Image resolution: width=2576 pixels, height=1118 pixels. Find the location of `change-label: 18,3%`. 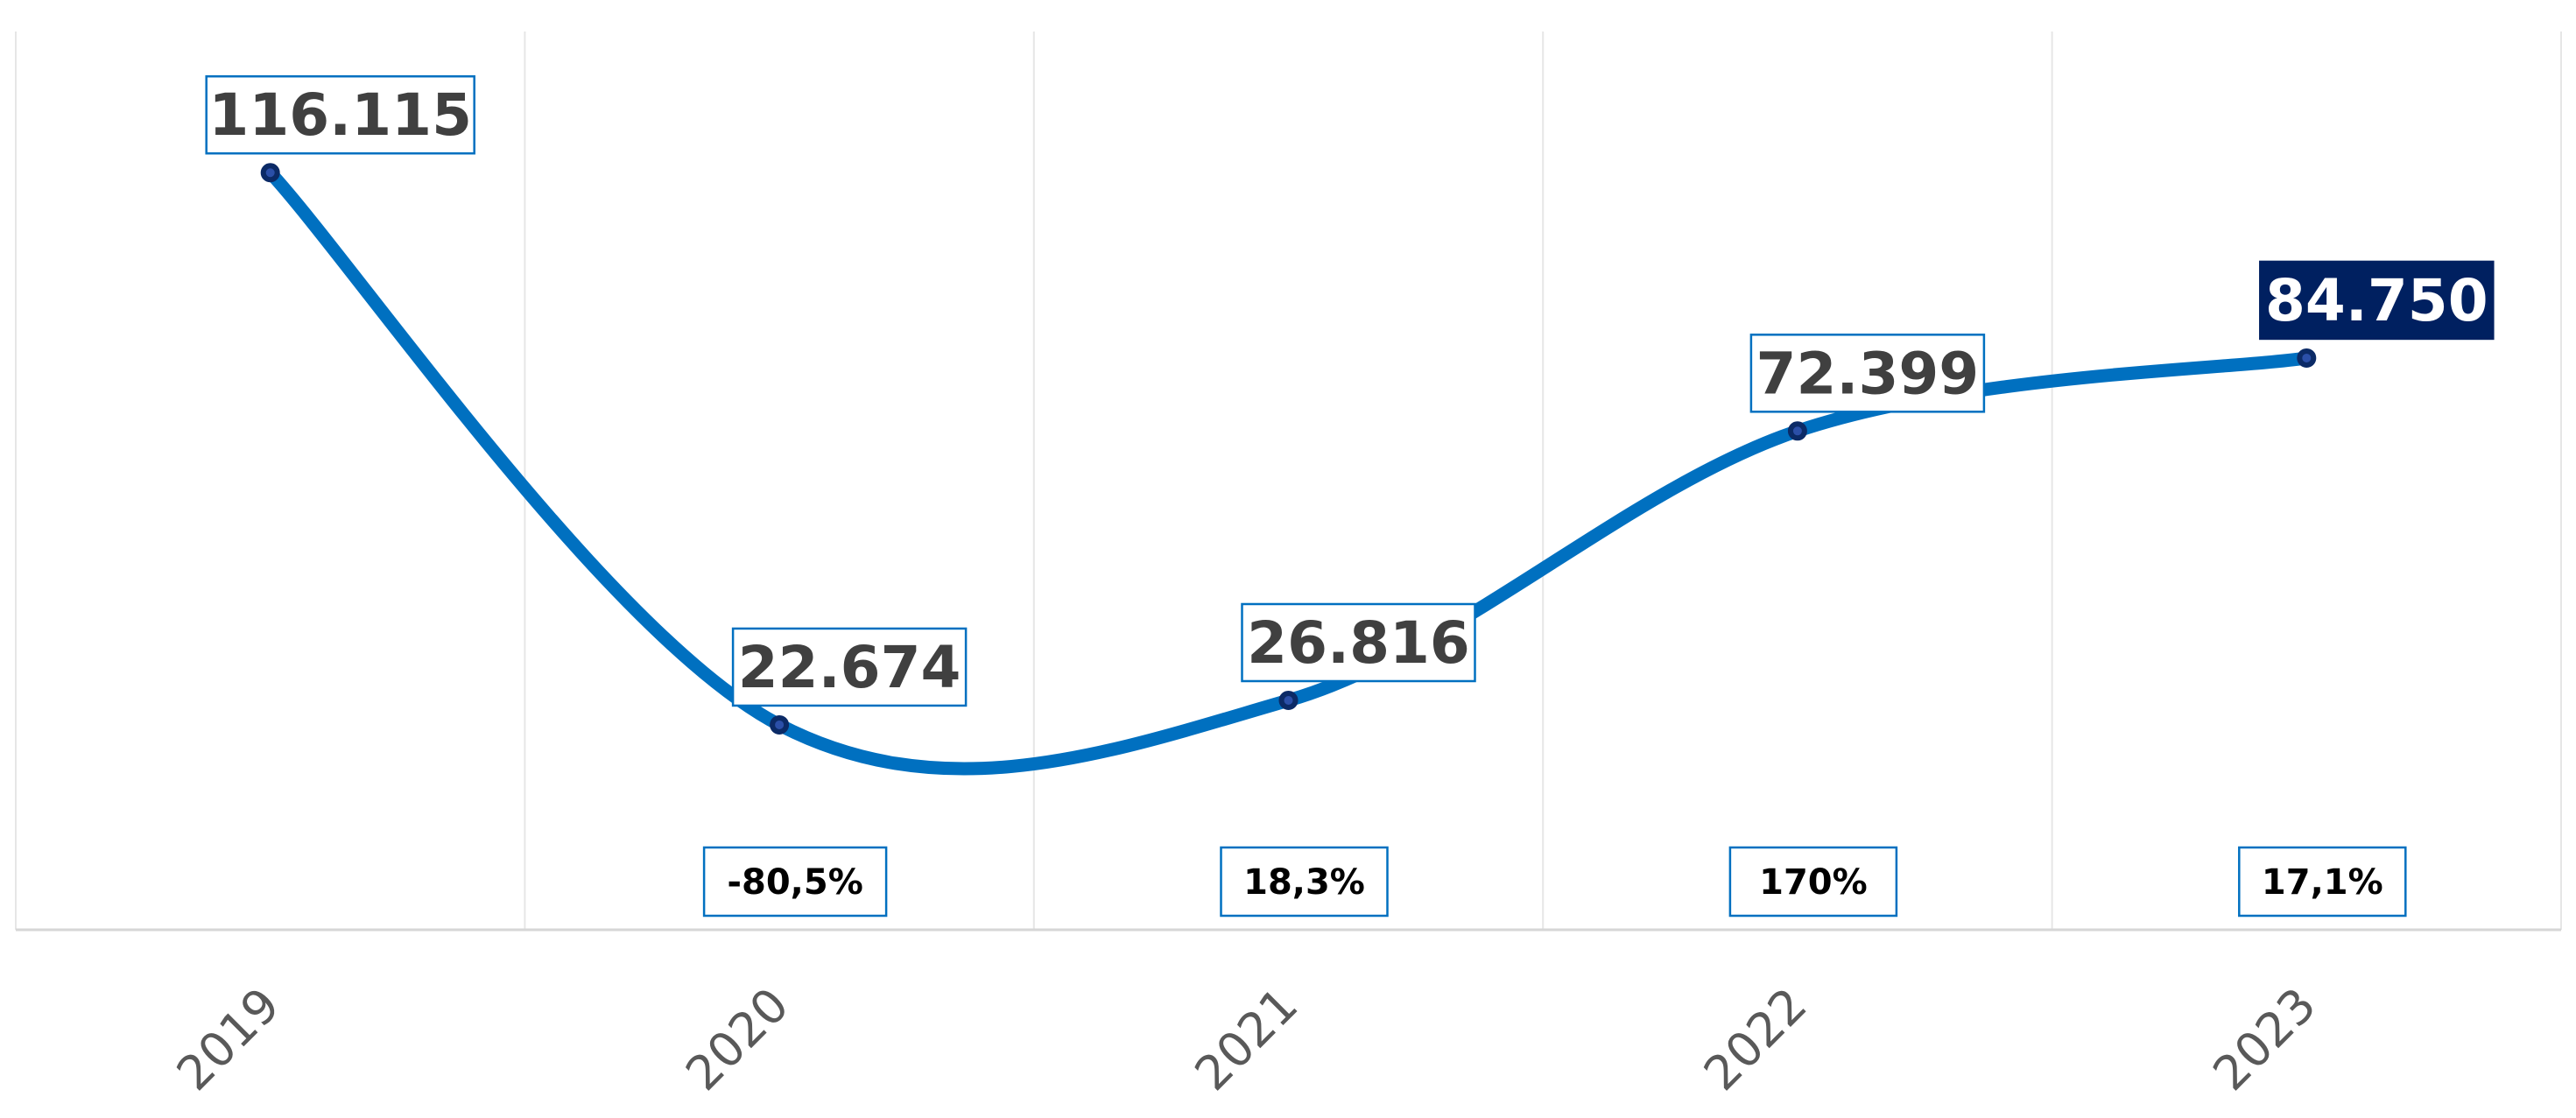

change-label: 18,3% is located at coordinates (1304, 883).